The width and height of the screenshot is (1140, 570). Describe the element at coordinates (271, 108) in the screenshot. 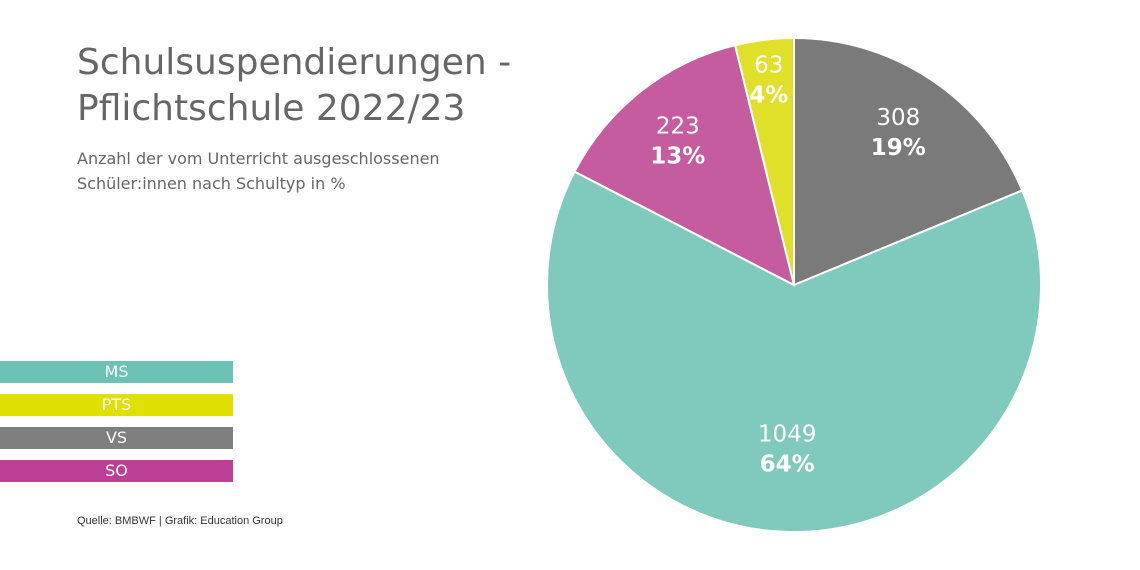

I see `chart-title-line-2: Pflichtschule 2022/23` at that location.